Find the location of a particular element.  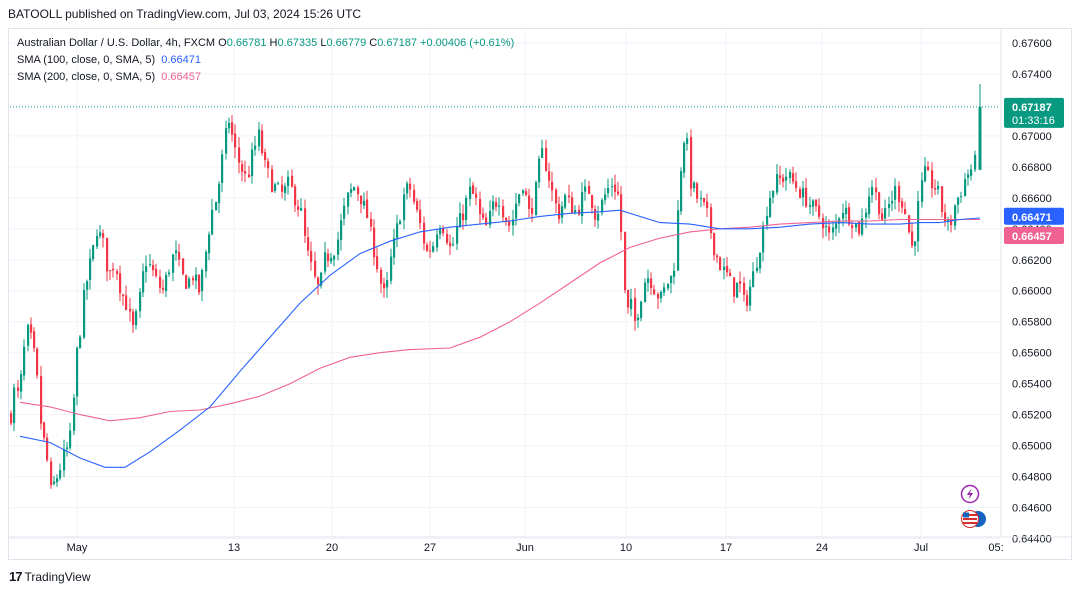

last-price-tag-value: 0.67187 is located at coordinates (1032, 108).